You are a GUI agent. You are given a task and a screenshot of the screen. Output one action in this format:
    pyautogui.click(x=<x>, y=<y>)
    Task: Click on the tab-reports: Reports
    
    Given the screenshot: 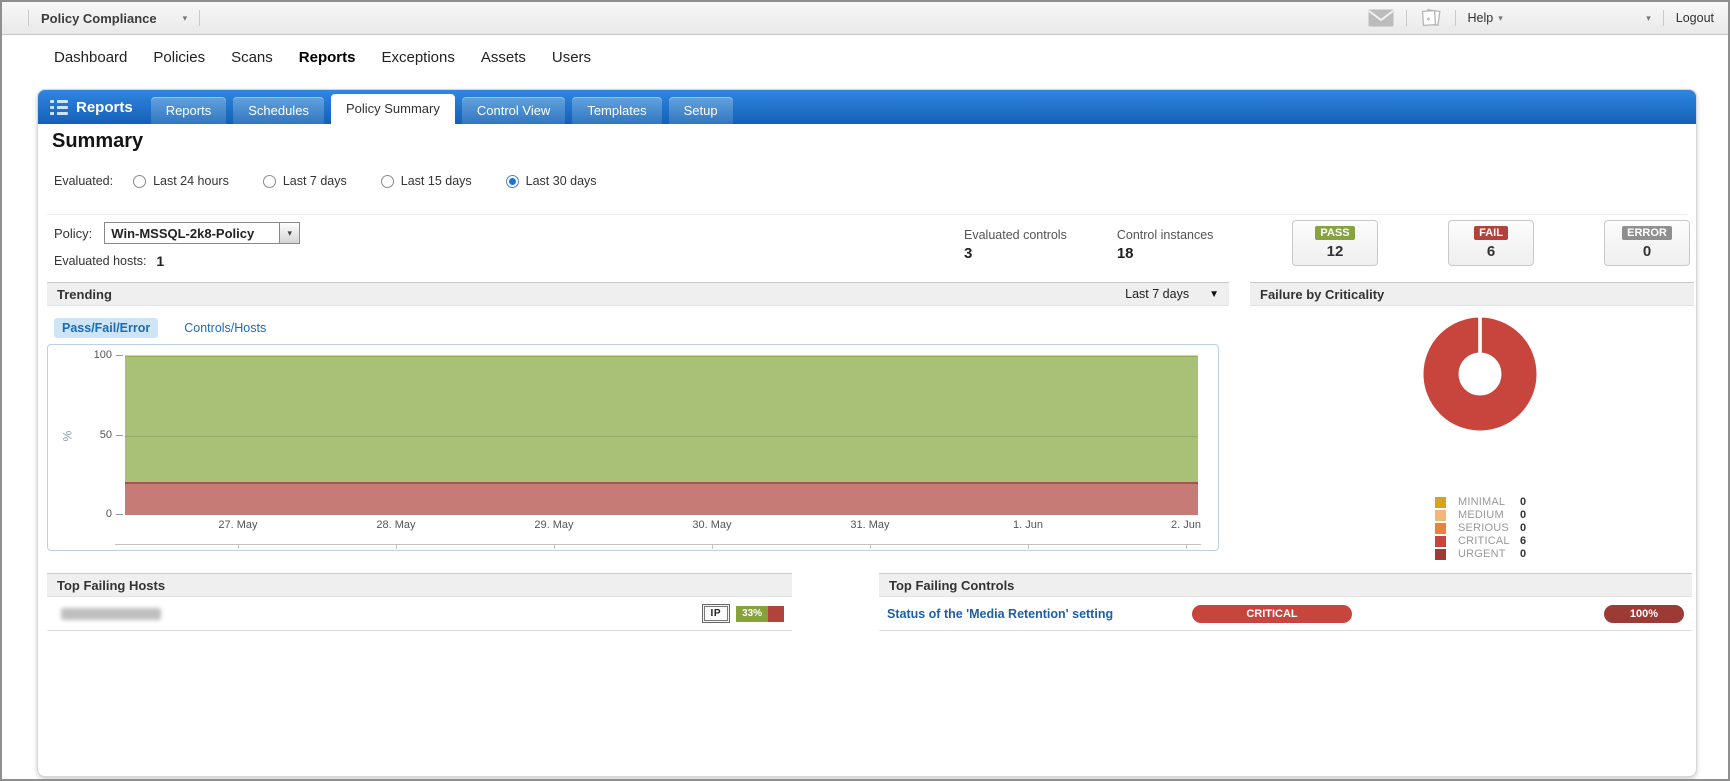 What is the action you would take?
    pyautogui.click(x=188, y=110)
    